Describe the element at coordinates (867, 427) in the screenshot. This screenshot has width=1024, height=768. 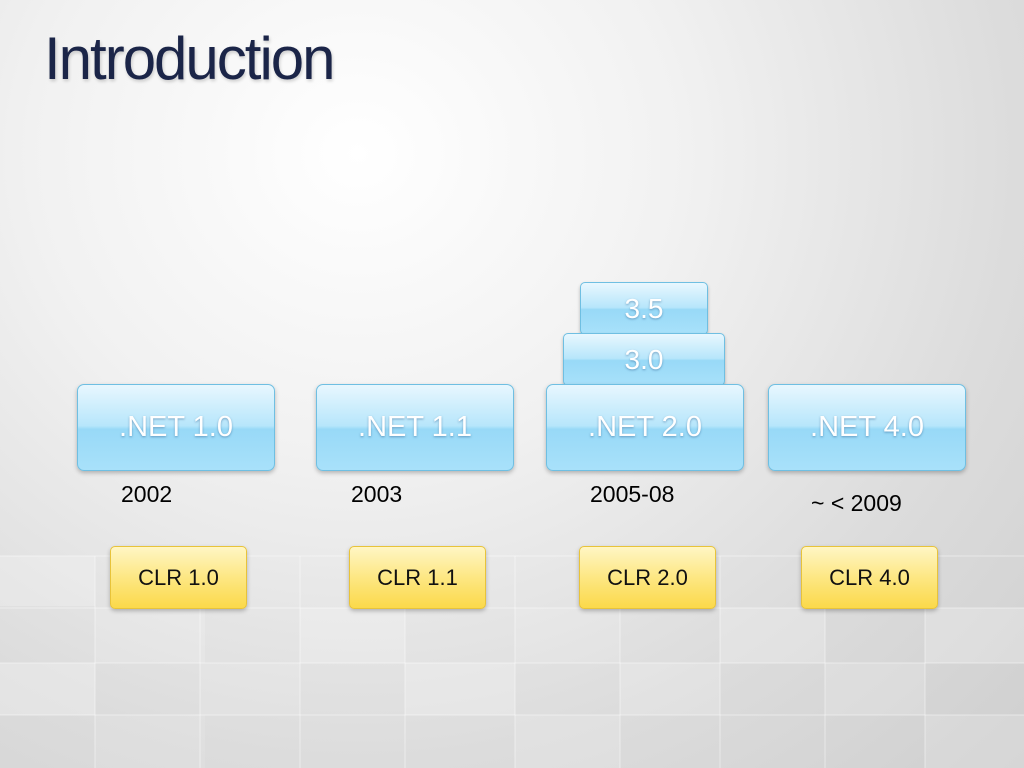
I see `net-box-4-0: .NET 4.0` at that location.